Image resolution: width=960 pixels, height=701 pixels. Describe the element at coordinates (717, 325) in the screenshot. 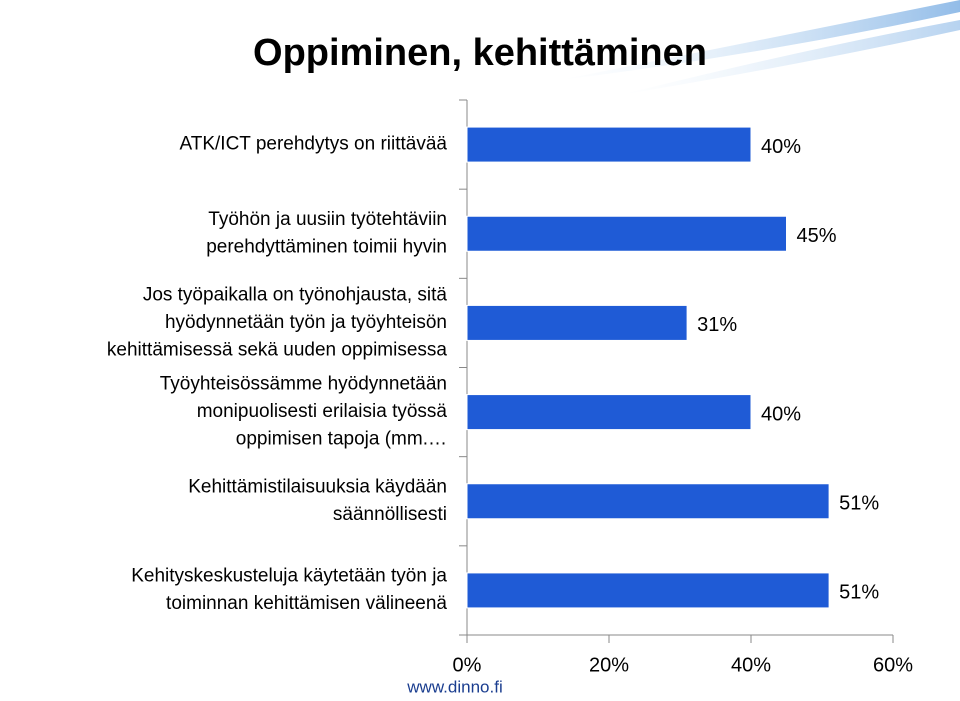

I see `value-label: 31%` at that location.